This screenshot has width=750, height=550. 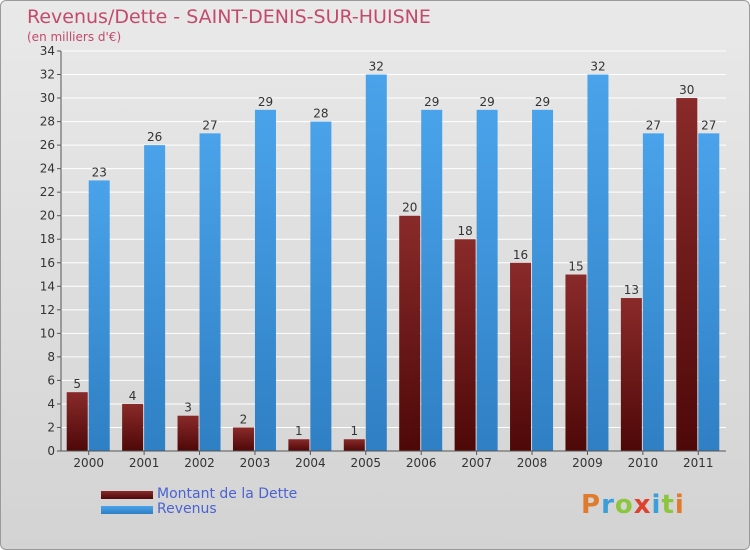 What do you see at coordinates (74, 37) in the screenshot?
I see `chart-subtitle: (en milliers d'€)` at bounding box center [74, 37].